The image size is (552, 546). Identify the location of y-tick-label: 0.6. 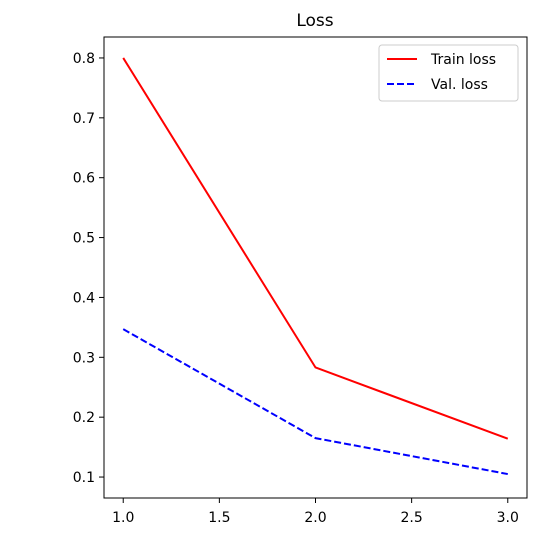
(84, 179).